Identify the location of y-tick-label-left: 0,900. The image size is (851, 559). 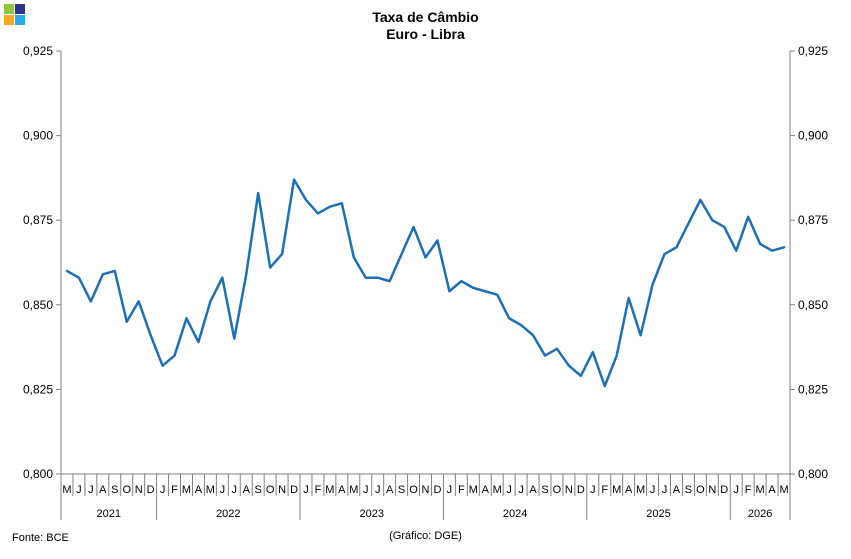
(38, 136).